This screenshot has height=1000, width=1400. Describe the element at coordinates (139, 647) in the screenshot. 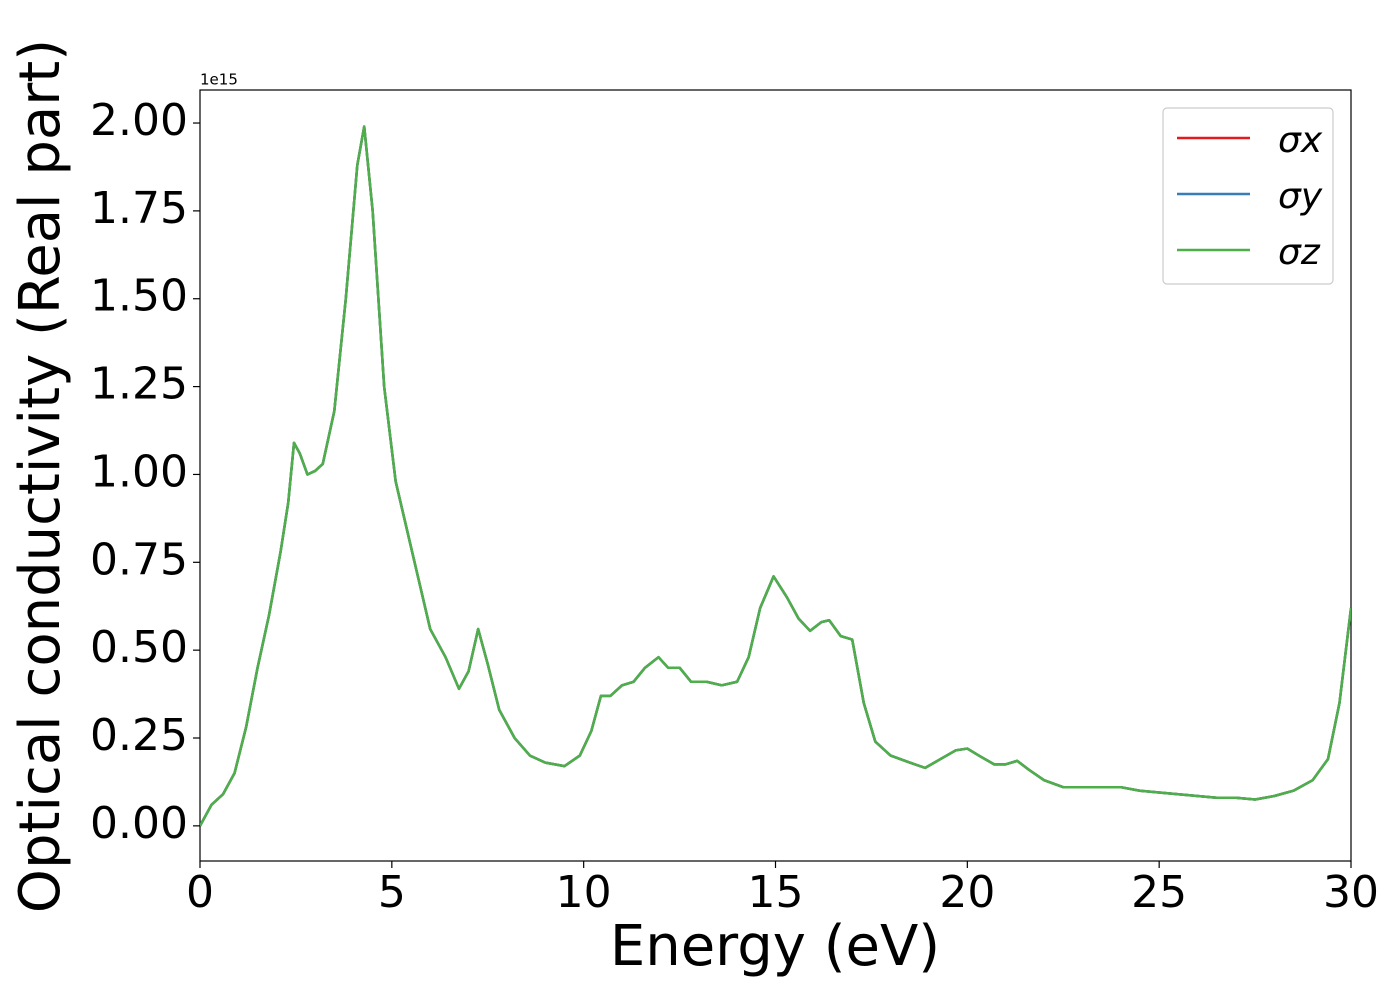

I see `y-tick-label: 0.50` at that location.